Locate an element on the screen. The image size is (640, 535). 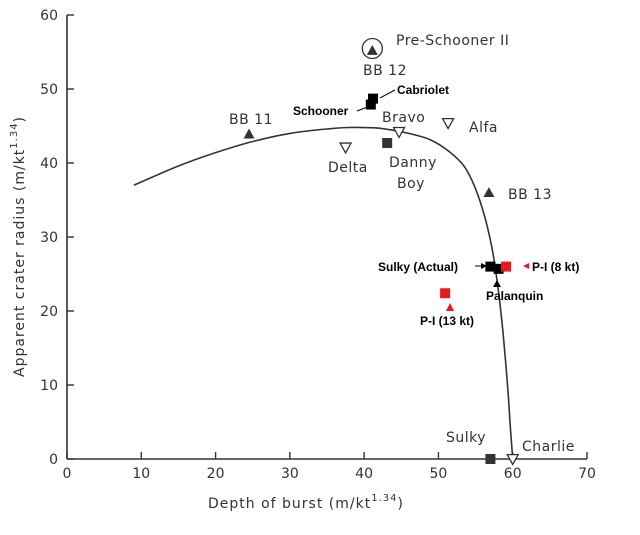
arrow-palanquin is located at coordinates (497, 283).